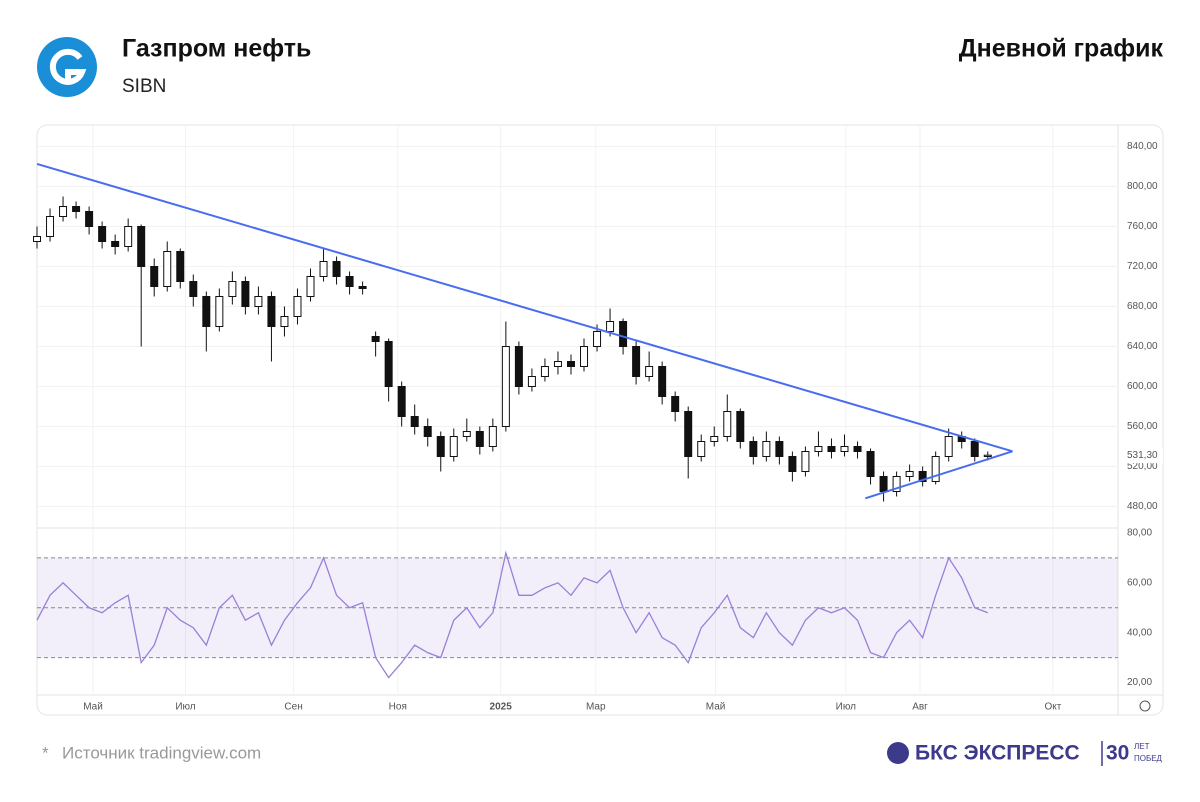  I want to click on y-tick-label: 680,00, so click(1142, 306).